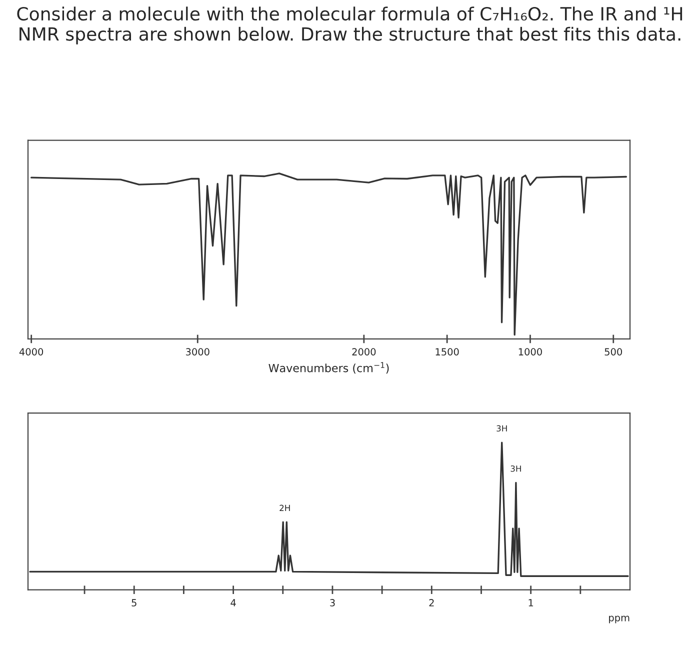 The width and height of the screenshot is (700, 662). I want to click on x-tick-label: 2000, so click(364, 352).